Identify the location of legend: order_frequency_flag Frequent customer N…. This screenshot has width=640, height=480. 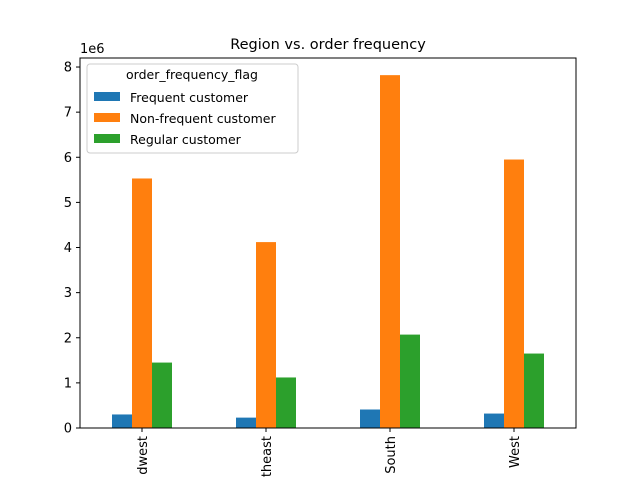
(192, 108).